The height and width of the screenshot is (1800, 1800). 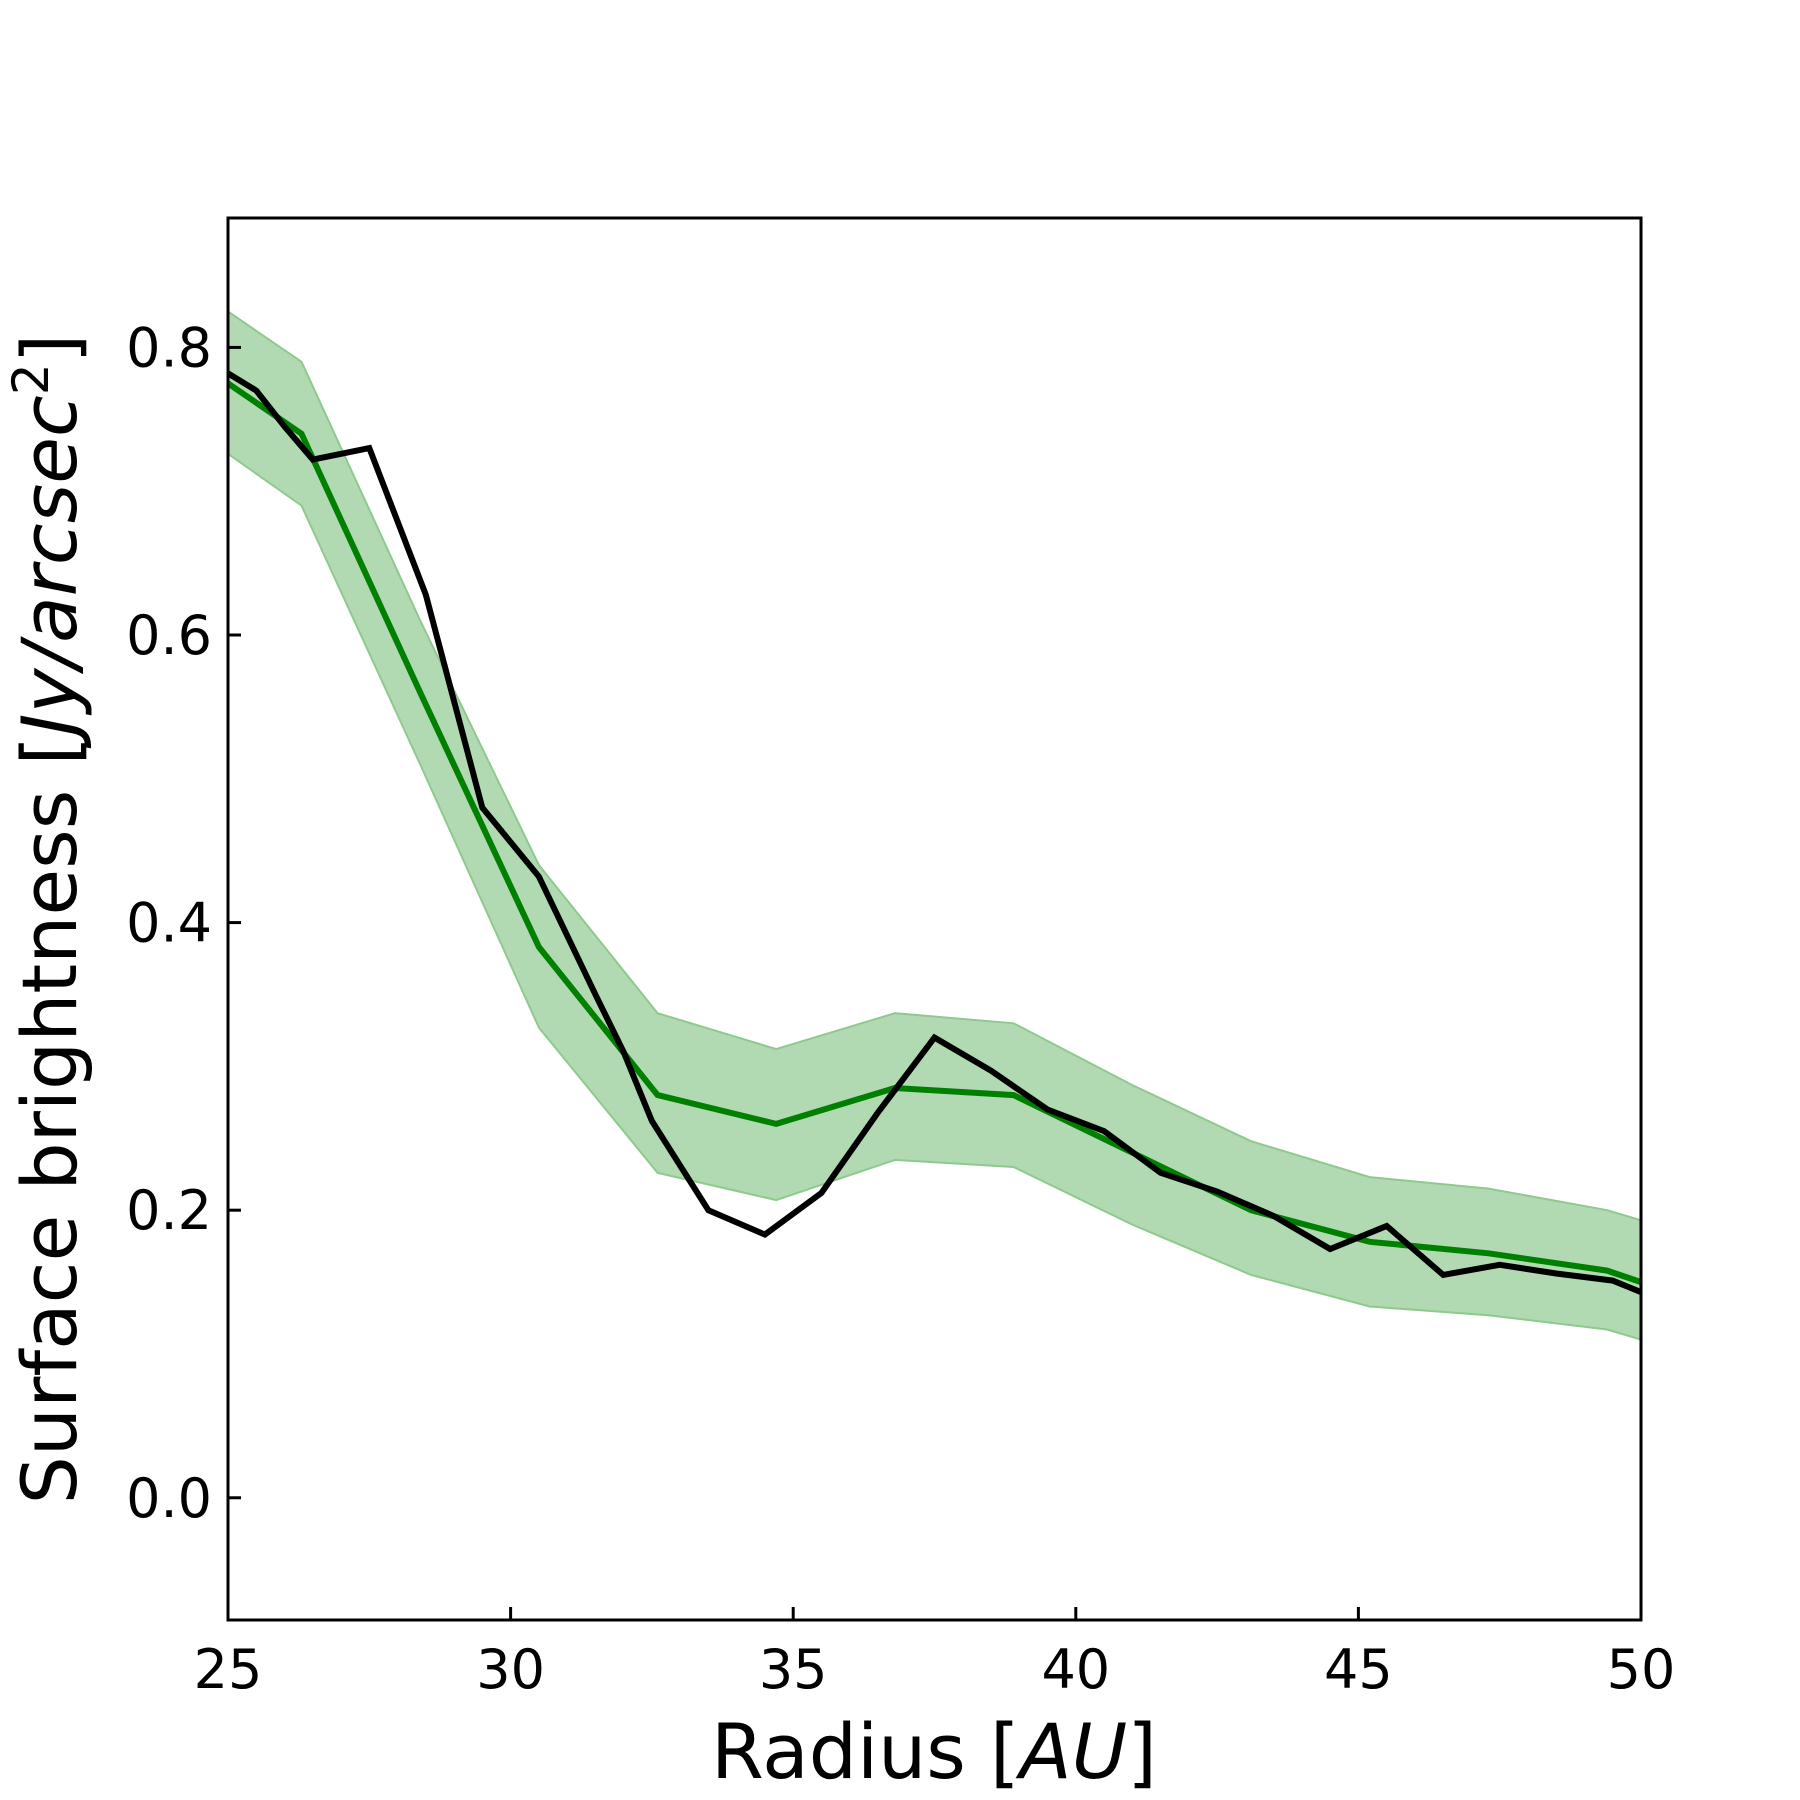 I want to click on y-tick-label: 0.2, so click(x=169, y=1210).